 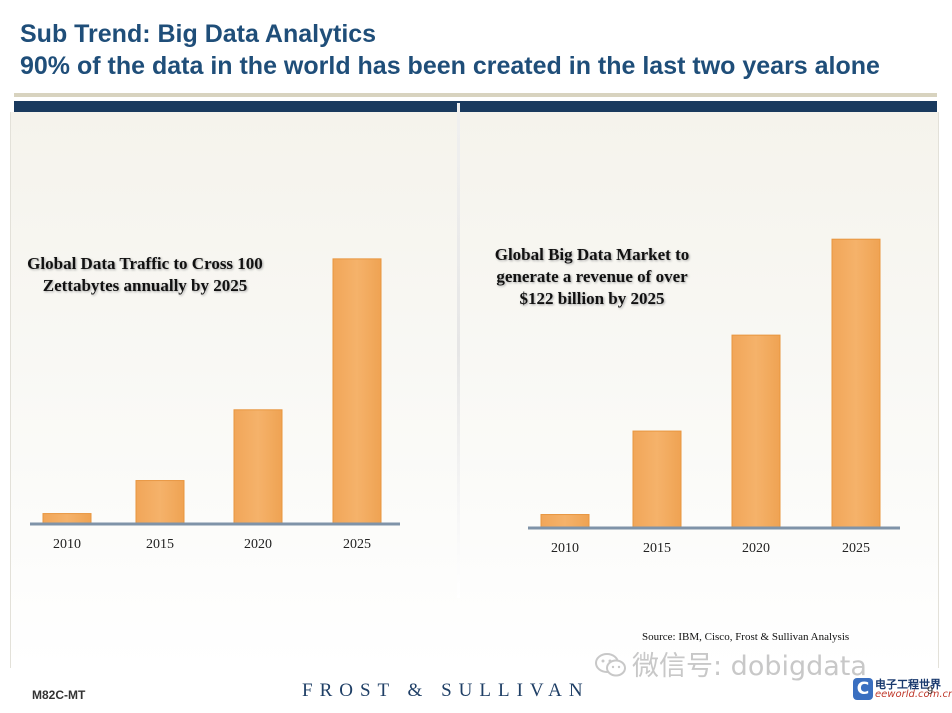 I want to click on eeworld-logo: C 电子工程世界 eeworld.com.cn, so click(x=902, y=692).